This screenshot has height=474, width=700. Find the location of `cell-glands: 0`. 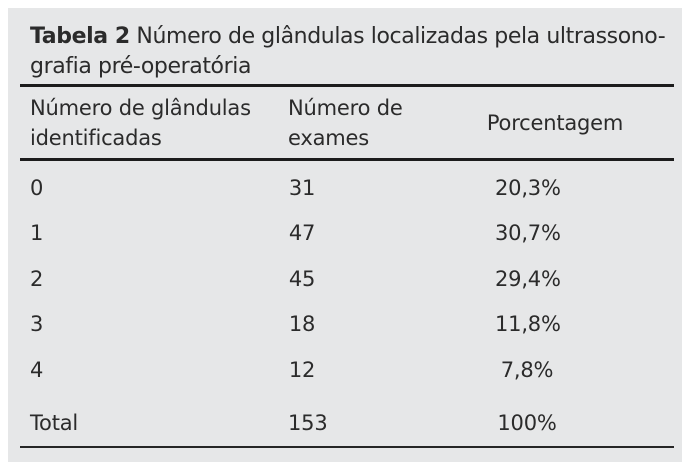

cell-glands: 0 is located at coordinates (37, 187).